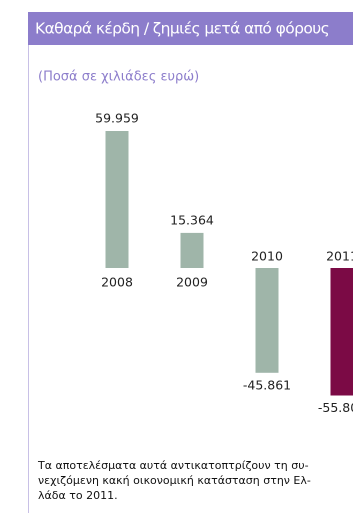 The image size is (353, 513). What do you see at coordinates (182, 29) in the screenshot?
I see `chart-title: Καθαρά κέρδη / ζημιές μετά από φόρους` at bounding box center [182, 29].